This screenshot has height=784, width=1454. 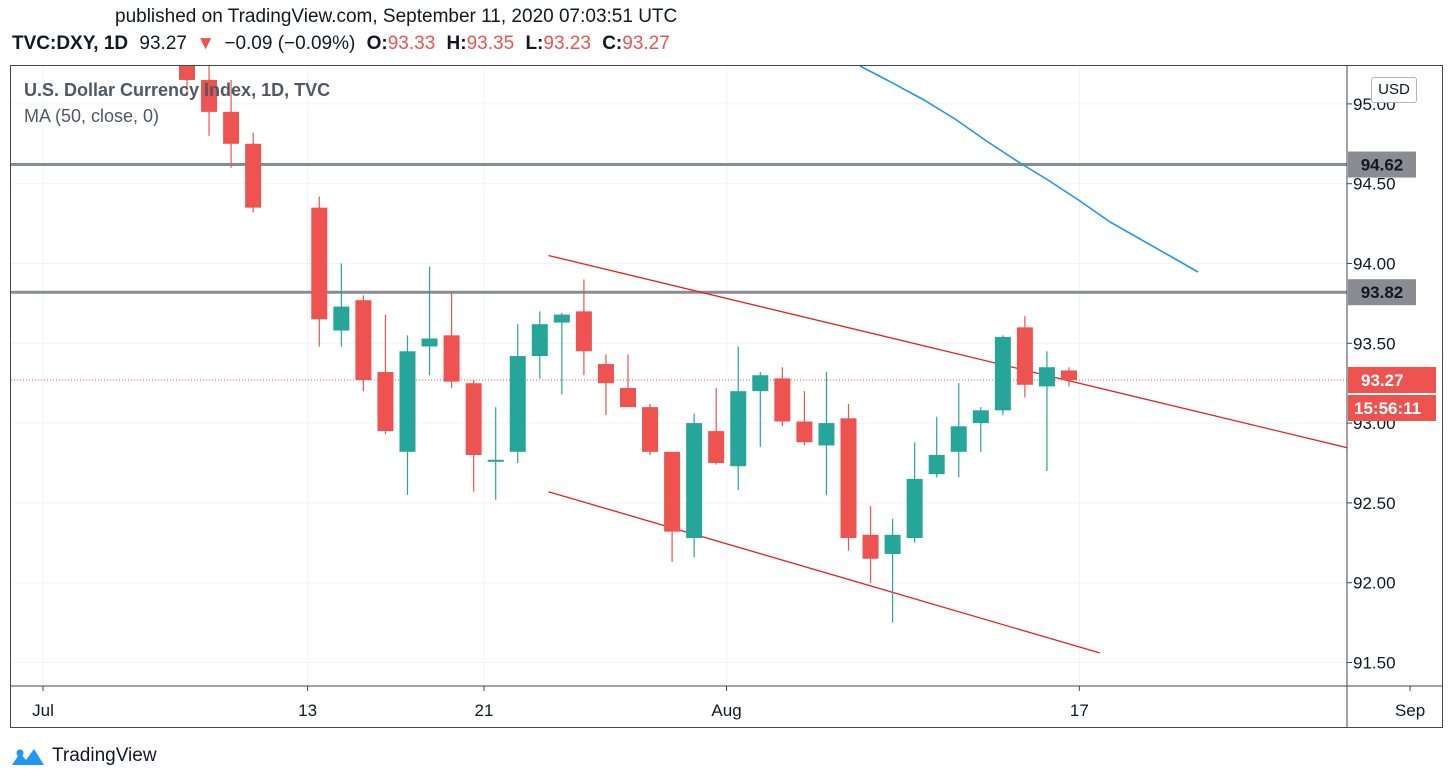 What do you see at coordinates (1079, 710) in the screenshot?
I see `x-tick-label: 17` at bounding box center [1079, 710].